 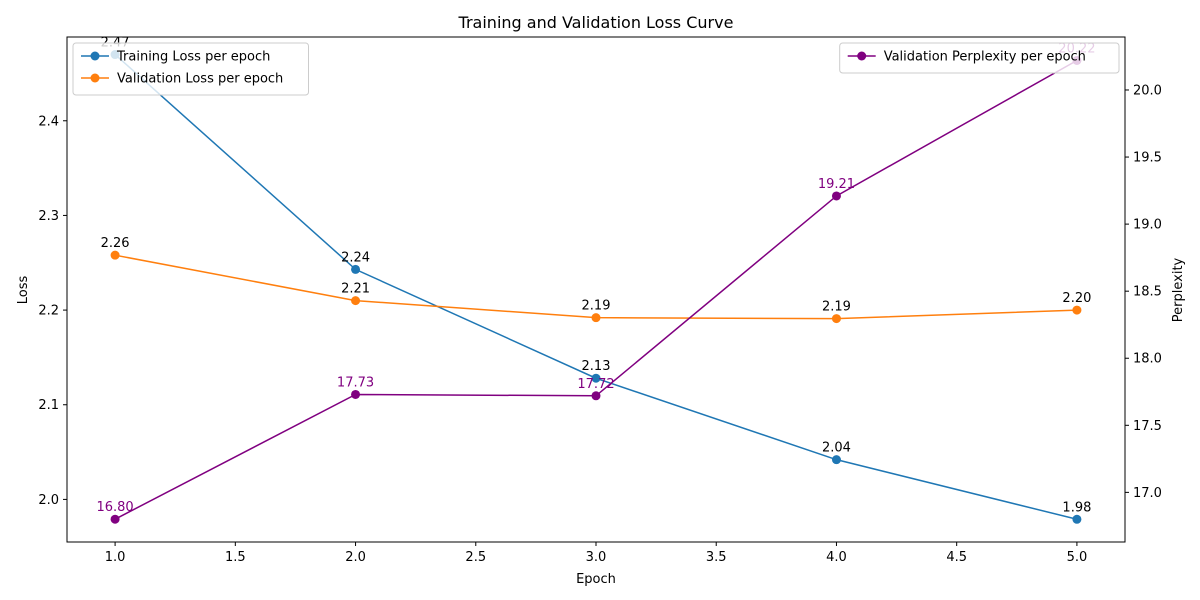 I want to click on data-label: 2.26, so click(x=115, y=243).